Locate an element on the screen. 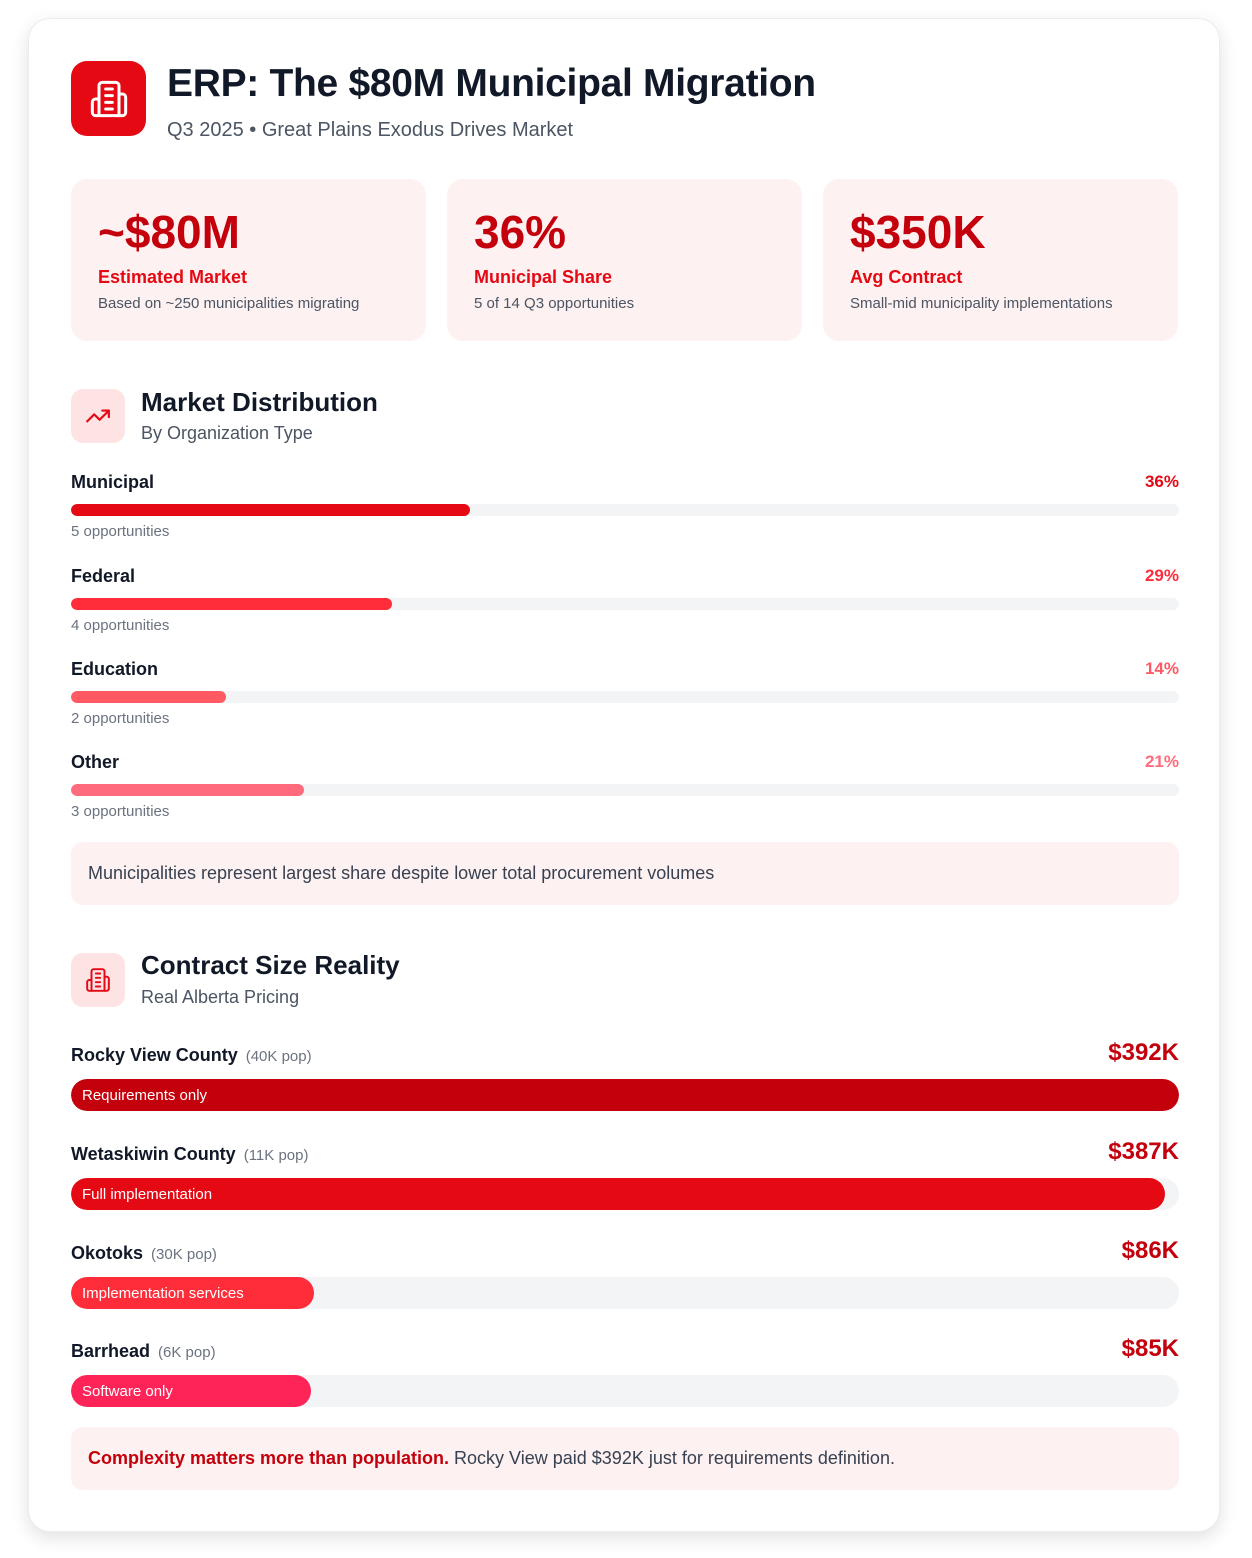  contract-scope: Implementation services is located at coordinates (163, 1293).